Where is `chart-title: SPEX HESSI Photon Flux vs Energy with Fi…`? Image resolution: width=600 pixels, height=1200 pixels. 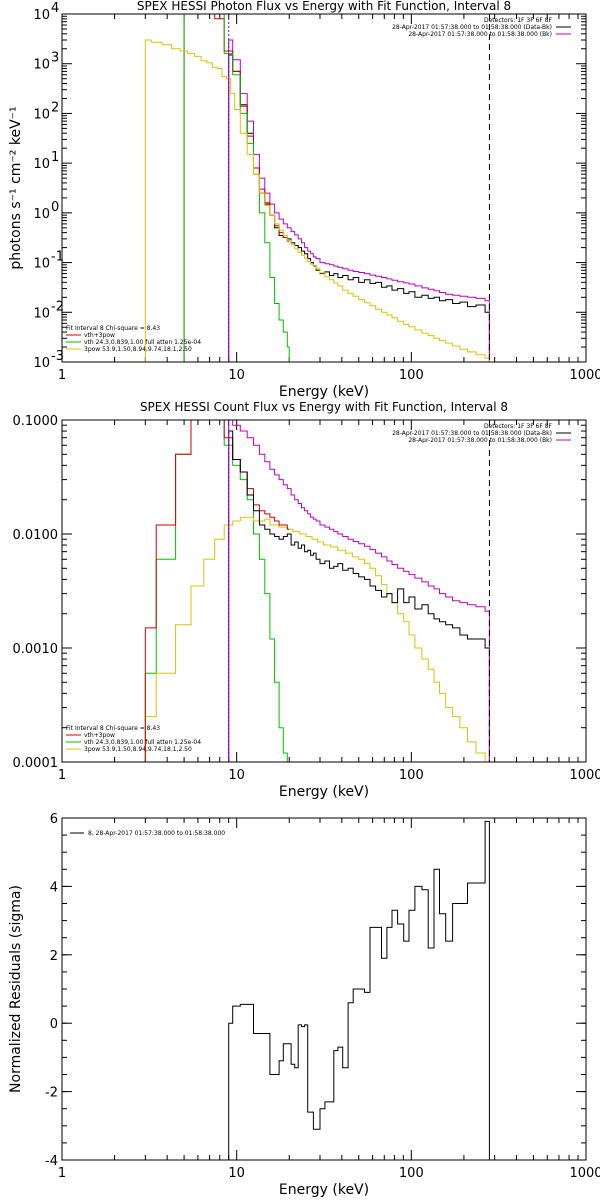 chart-title: SPEX HESSI Photon Flux vs Energy with Fi… is located at coordinates (324, 6).